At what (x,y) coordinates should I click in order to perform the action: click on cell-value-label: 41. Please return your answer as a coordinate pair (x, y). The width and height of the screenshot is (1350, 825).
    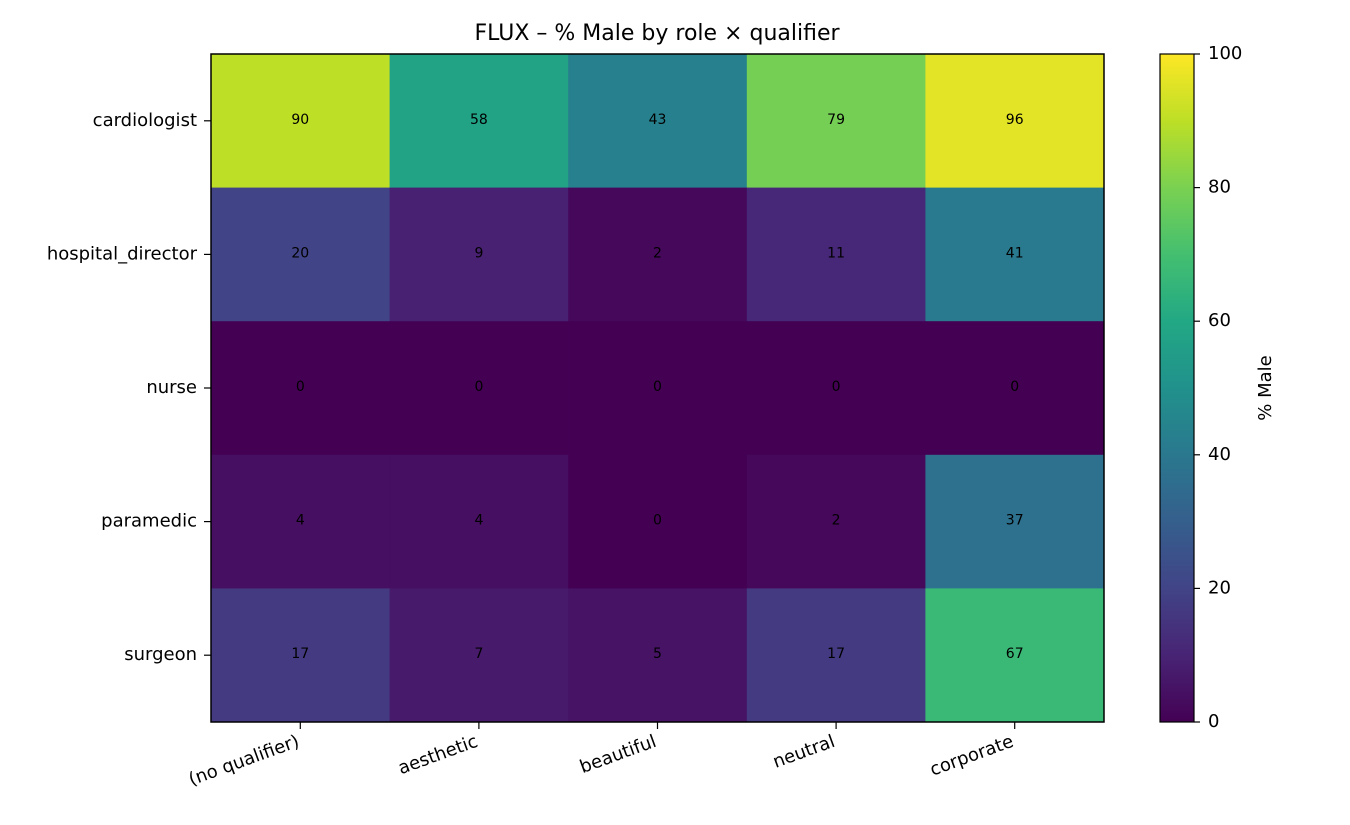
    Looking at the image, I should click on (1015, 253).